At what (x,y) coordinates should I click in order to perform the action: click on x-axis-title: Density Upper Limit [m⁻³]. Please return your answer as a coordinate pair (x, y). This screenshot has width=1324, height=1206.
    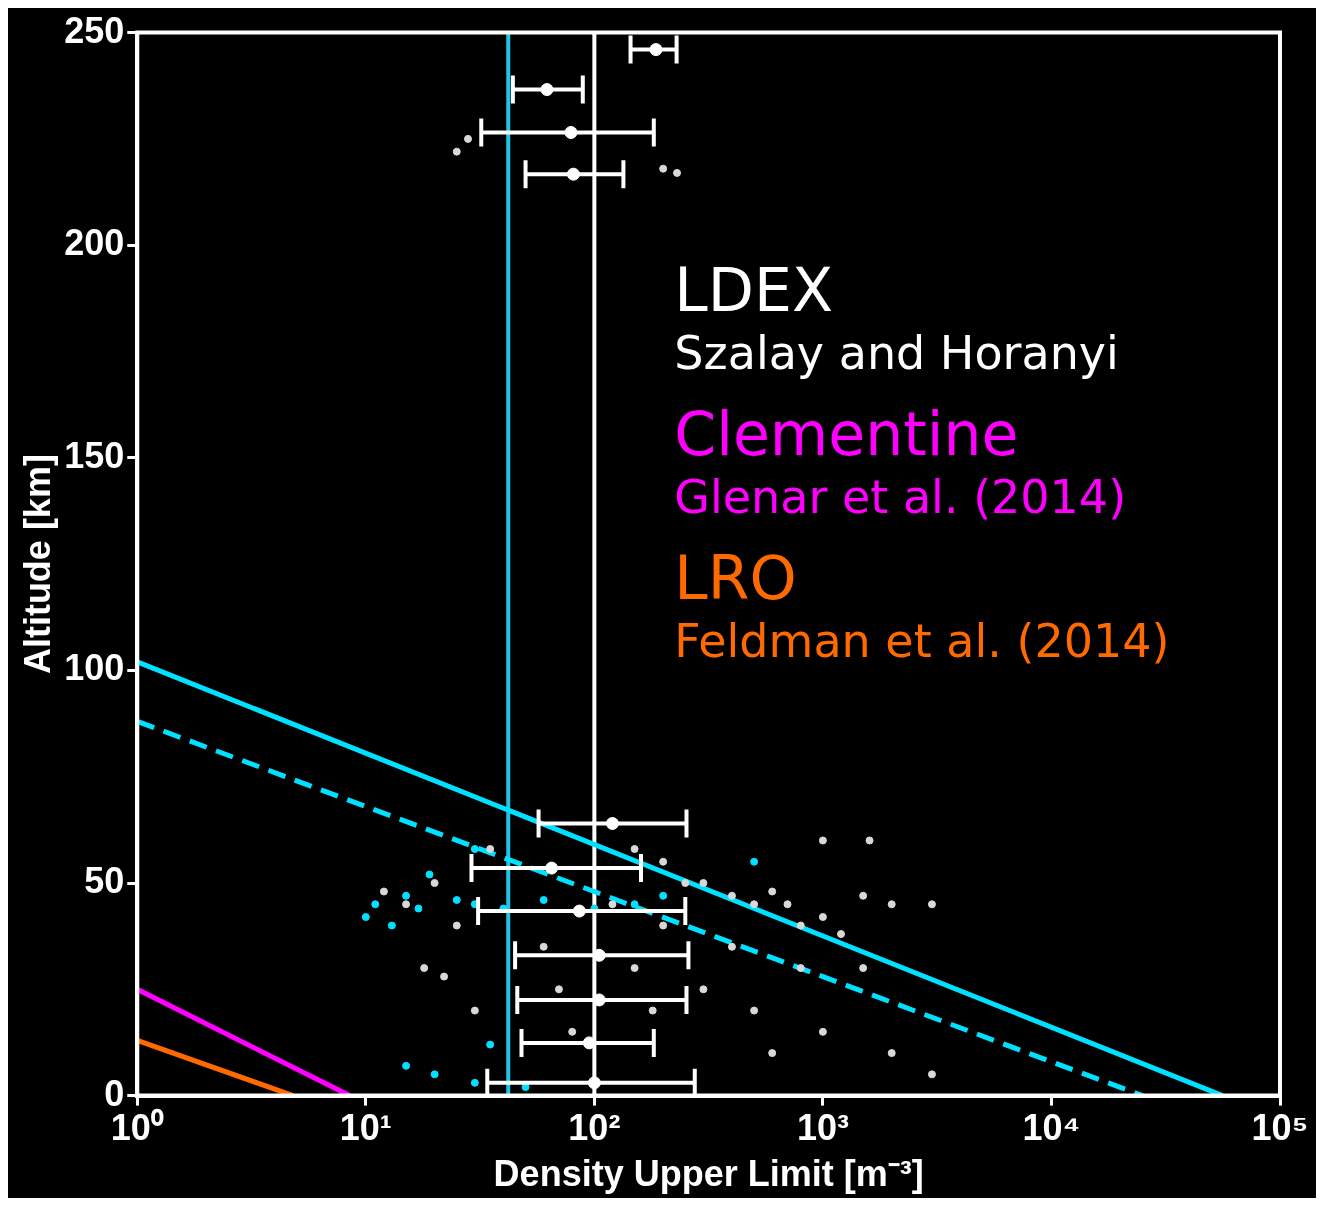
    Looking at the image, I should click on (708, 1174).